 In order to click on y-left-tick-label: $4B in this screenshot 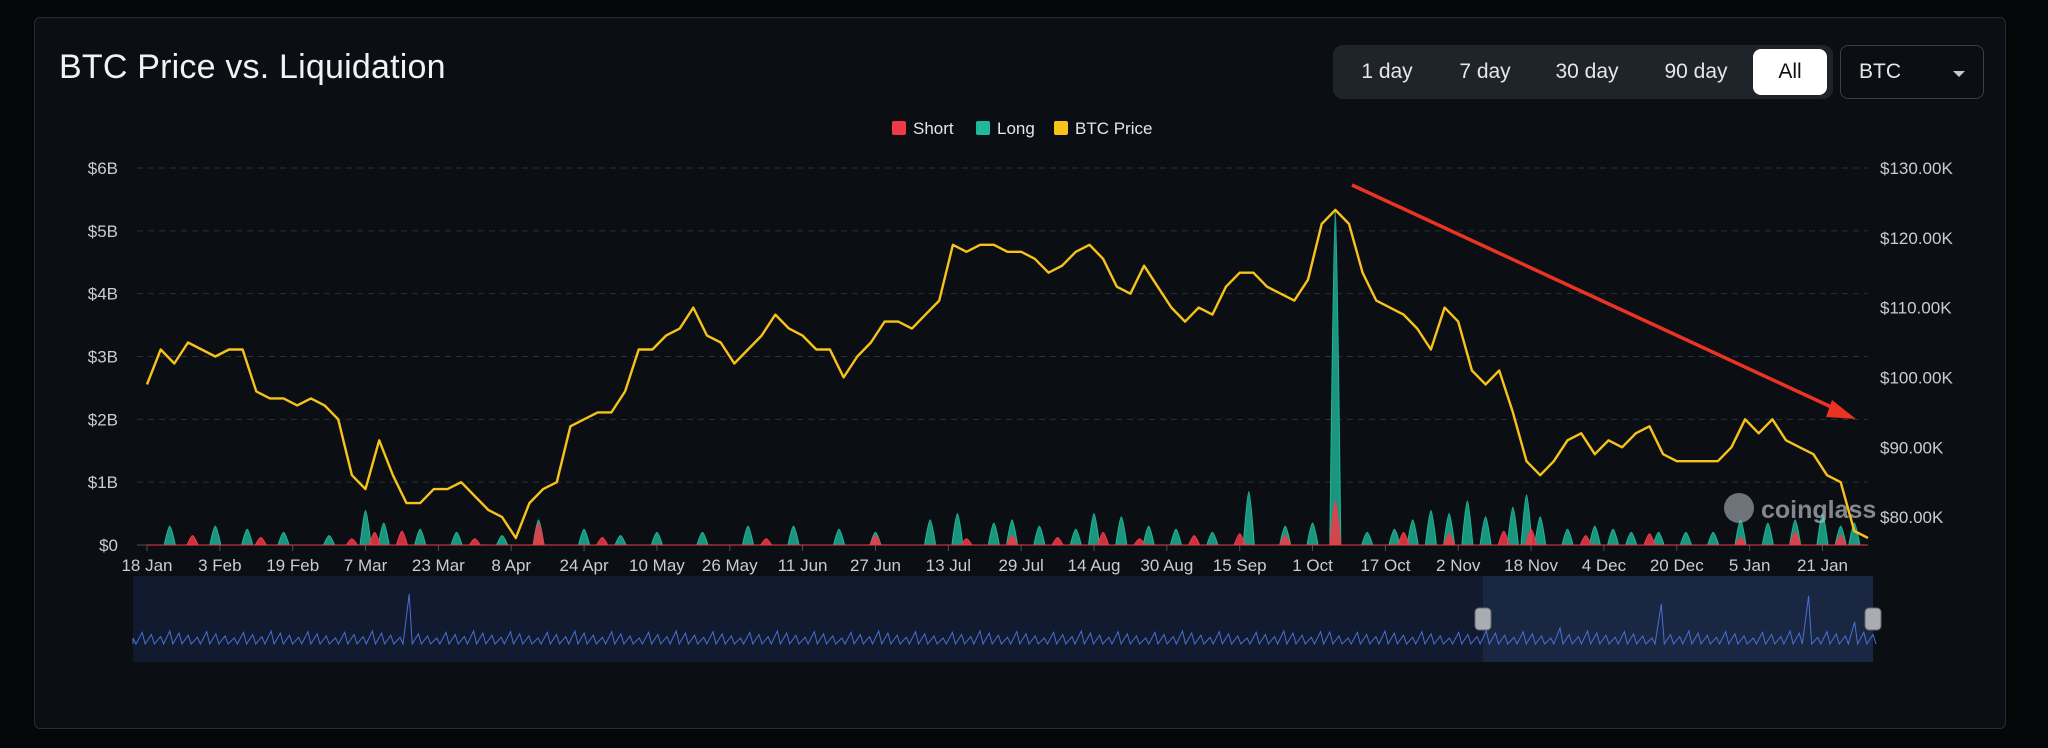, I will do `click(103, 294)`.